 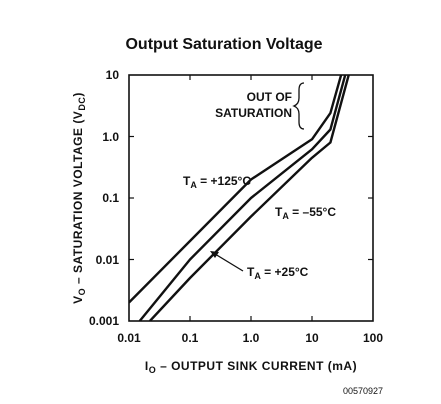 What do you see at coordinates (113, 75) in the screenshot?
I see `y-tick-label: 10` at bounding box center [113, 75].